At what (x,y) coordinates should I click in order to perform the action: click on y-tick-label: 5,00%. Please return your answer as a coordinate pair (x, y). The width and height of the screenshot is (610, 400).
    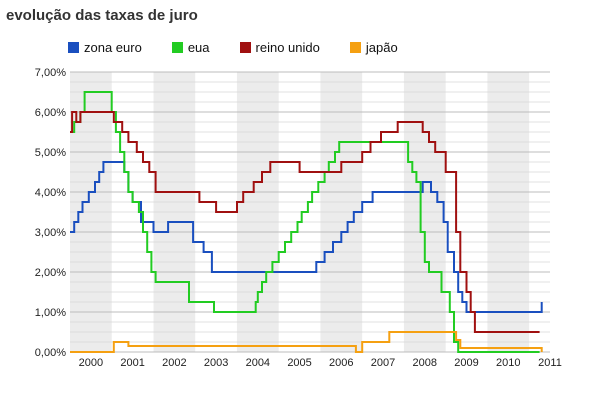
    Looking at the image, I should click on (50, 153).